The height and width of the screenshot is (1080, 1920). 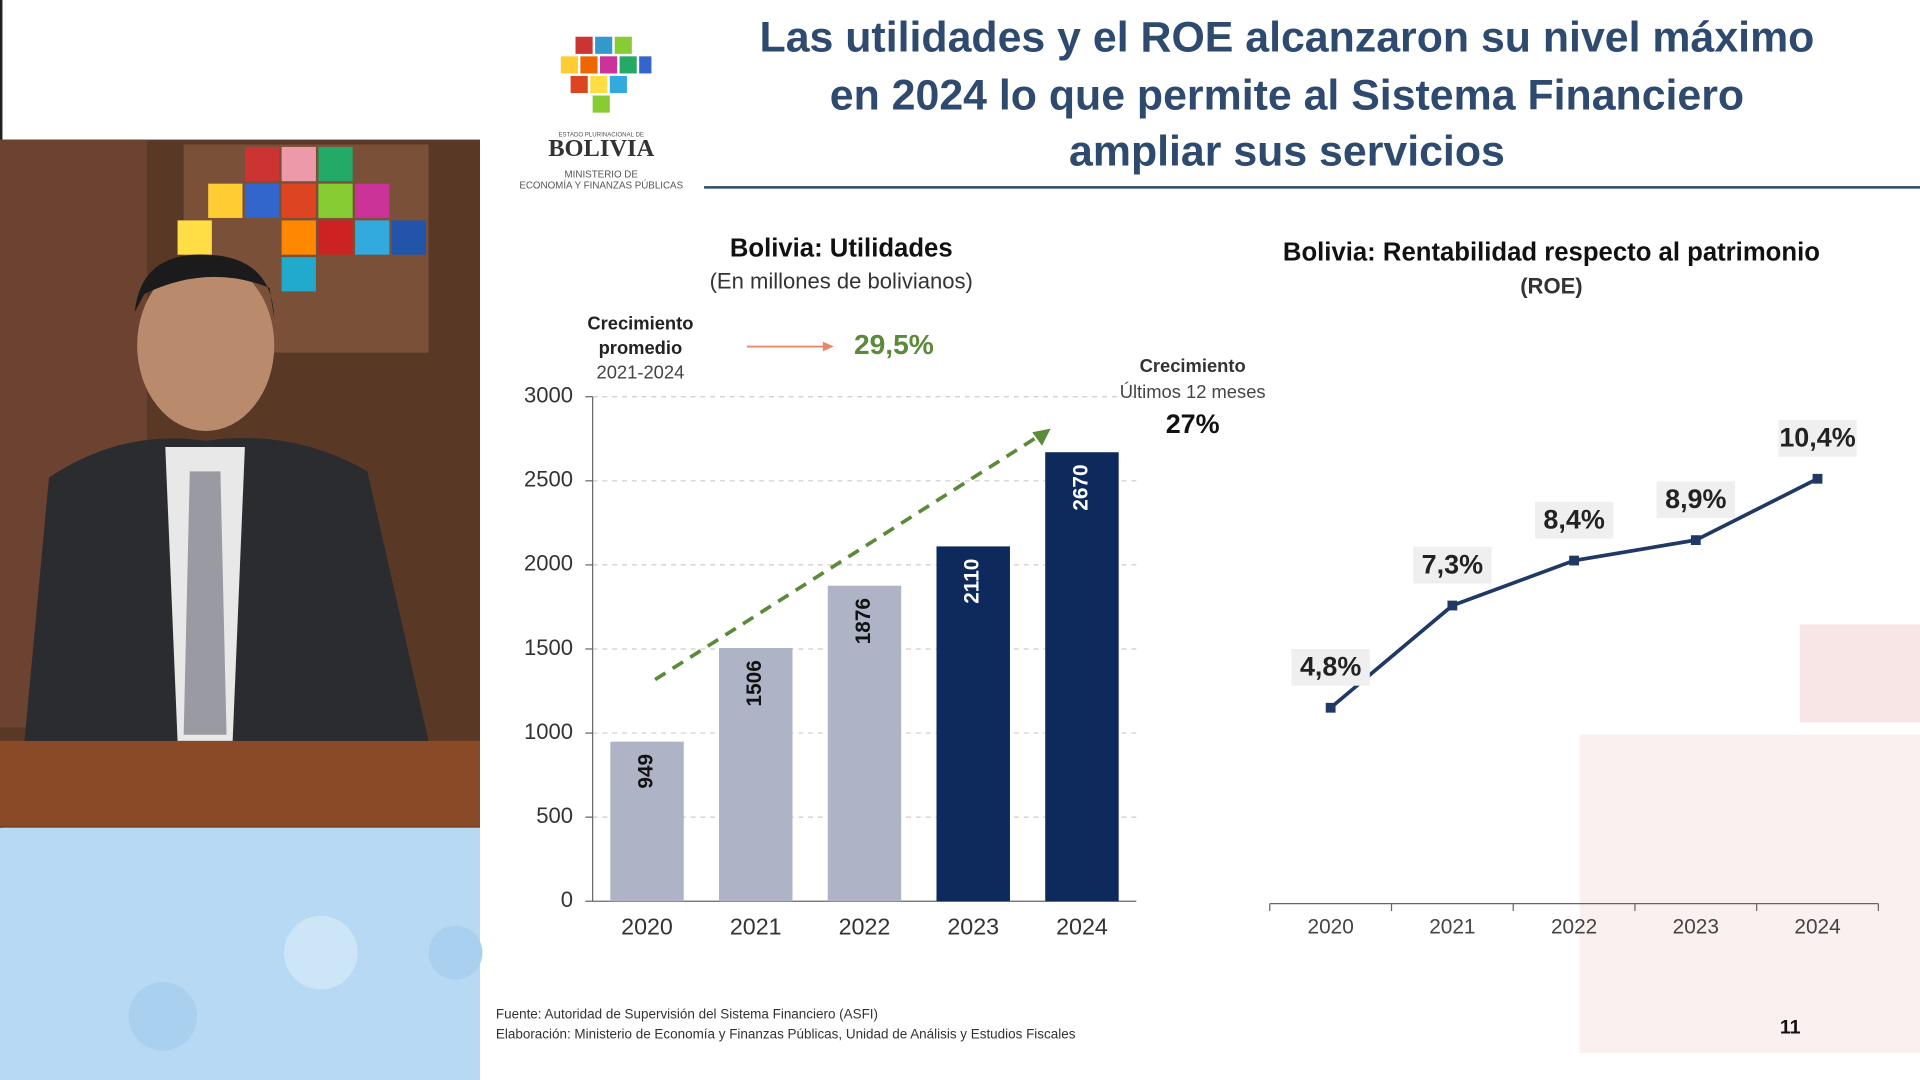 I want to click on wall-logo-tiles, so click(x=302, y=219).